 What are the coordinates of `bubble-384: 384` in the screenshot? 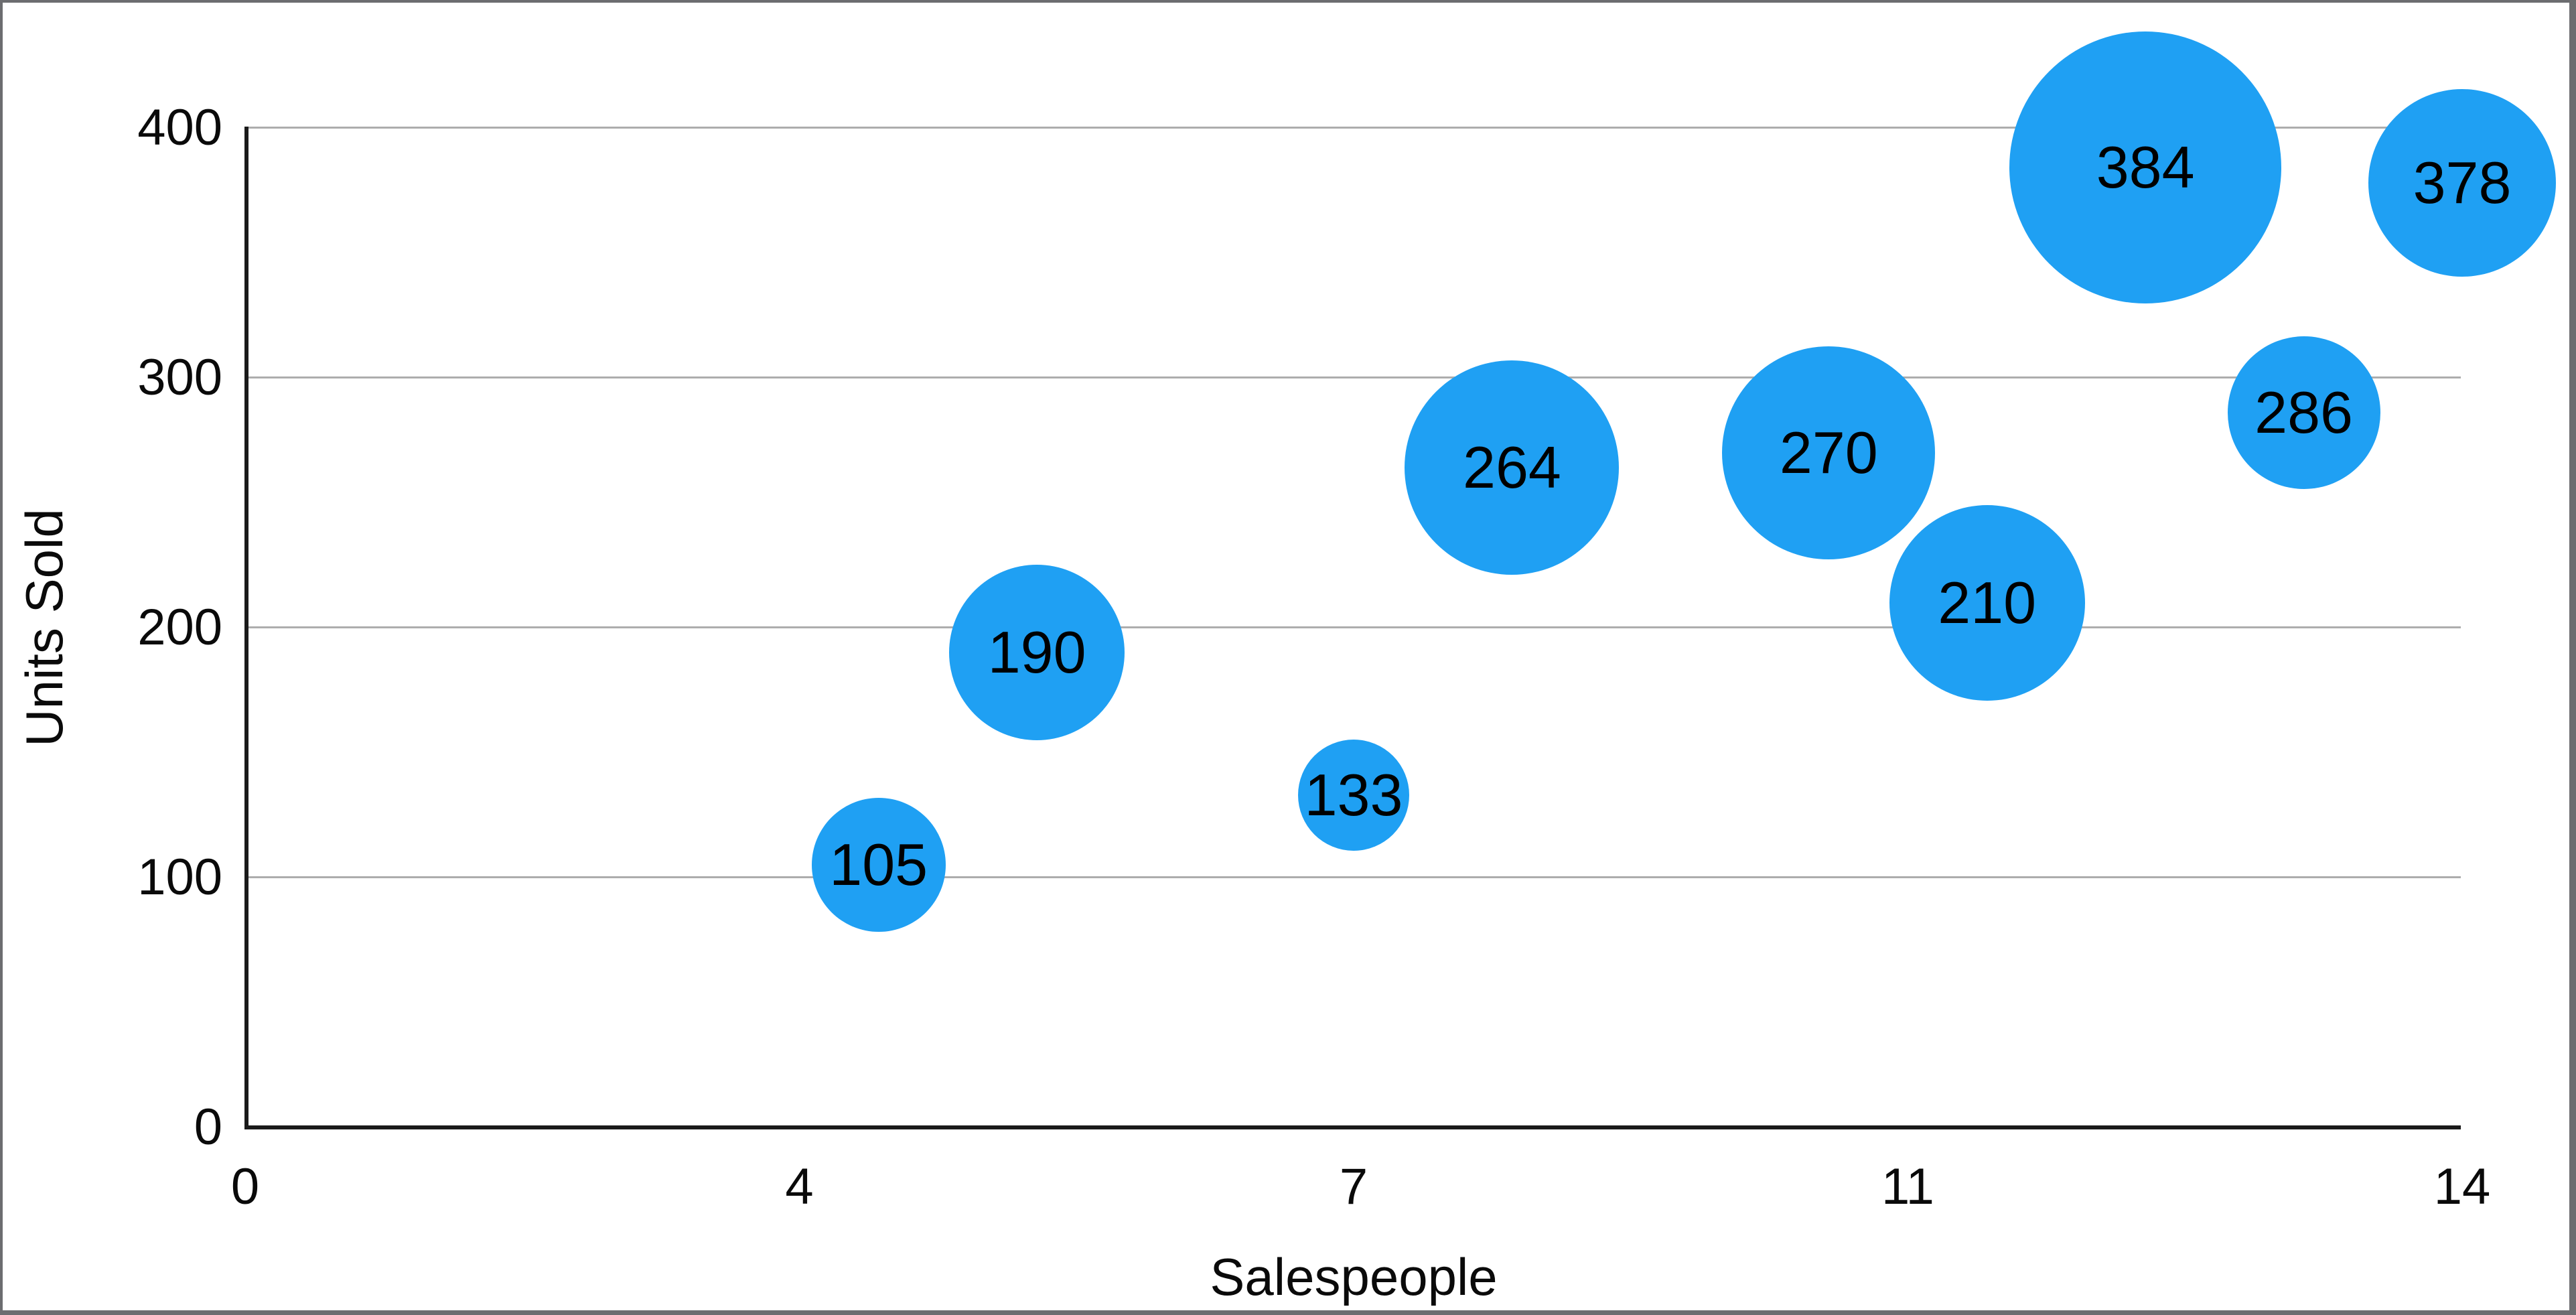 It's located at (2145, 167).